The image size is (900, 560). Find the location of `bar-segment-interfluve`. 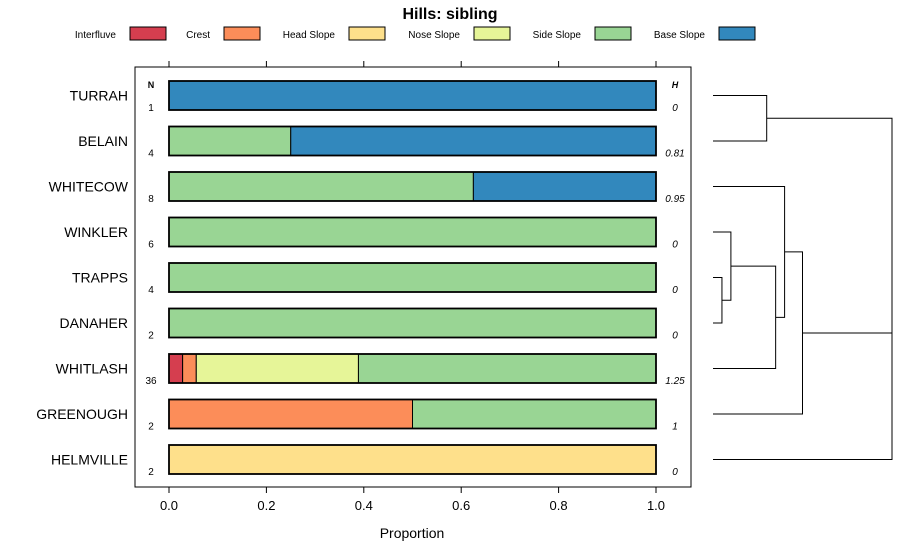

bar-segment-interfluve is located at coordinates (176, 368).